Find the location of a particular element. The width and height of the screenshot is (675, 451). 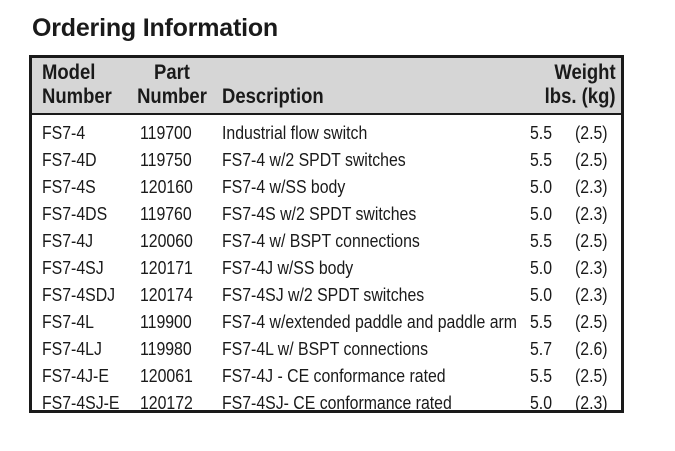

description-cell: FS7-4SJ w/2 SPDT switches is located at coordinates (323, 295).